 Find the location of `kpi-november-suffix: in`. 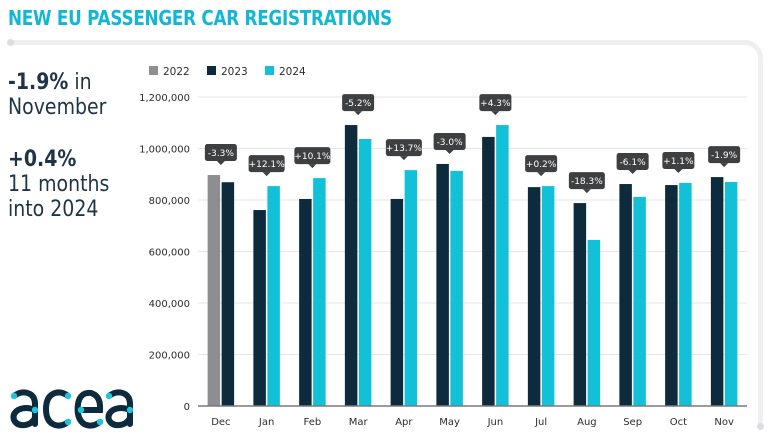

kpi-november-suffix: in is located at coordinates (80, 82).